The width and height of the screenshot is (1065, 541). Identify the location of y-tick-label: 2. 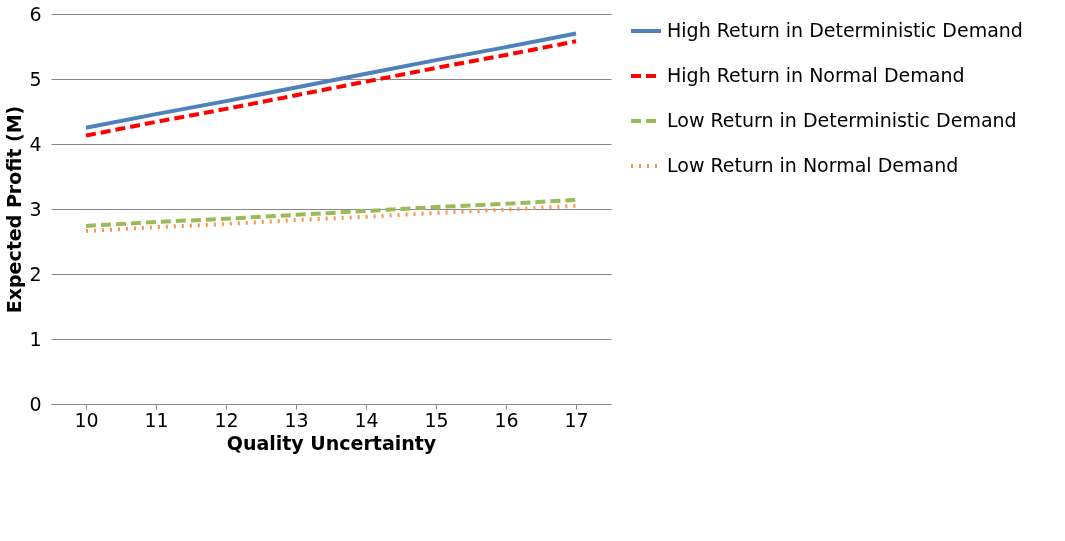
(35, 273).